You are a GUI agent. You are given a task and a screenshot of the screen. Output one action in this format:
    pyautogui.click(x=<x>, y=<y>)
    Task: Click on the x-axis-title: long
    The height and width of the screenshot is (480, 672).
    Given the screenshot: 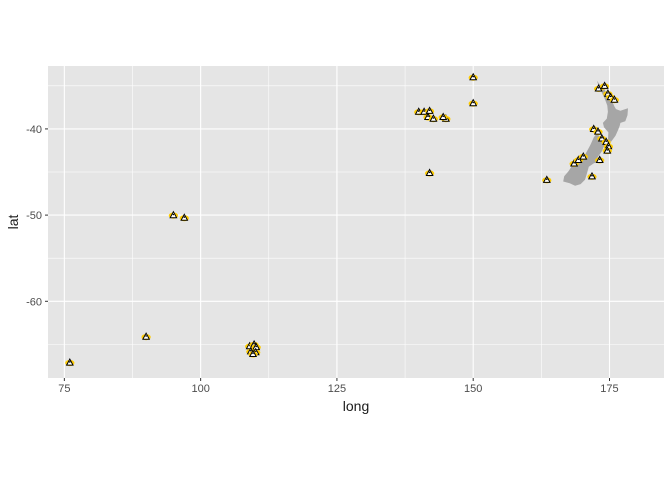 What is the action you would take?
    pyautogui.click(x=356, y=406)
    